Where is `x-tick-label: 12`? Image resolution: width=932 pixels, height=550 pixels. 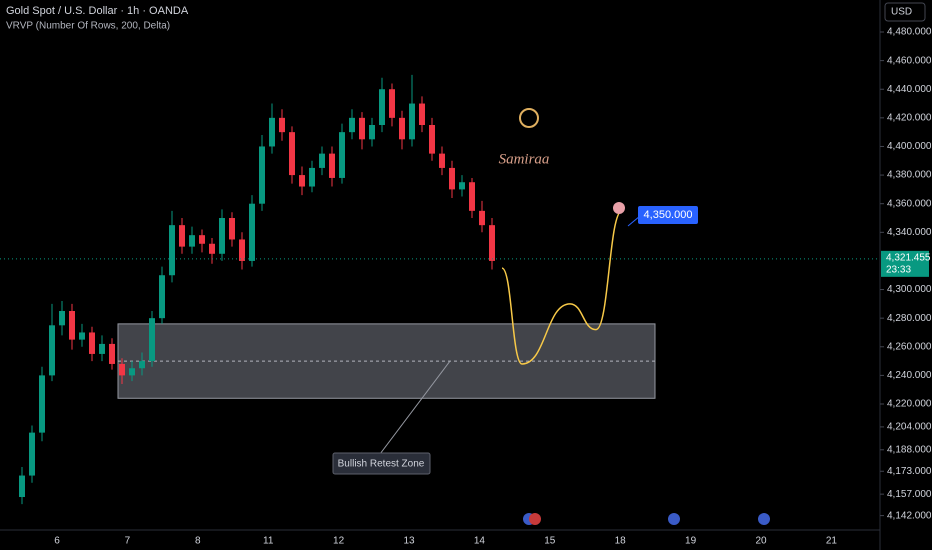 x-tick-label: 12 is located at coordinates (339, 541).